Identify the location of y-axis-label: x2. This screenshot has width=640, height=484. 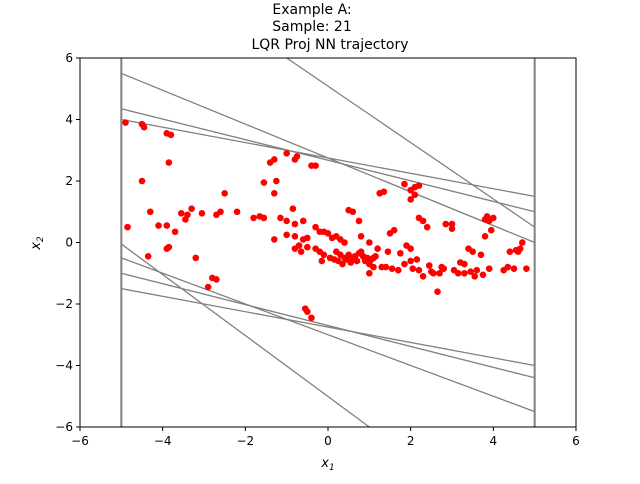
(37, 243).